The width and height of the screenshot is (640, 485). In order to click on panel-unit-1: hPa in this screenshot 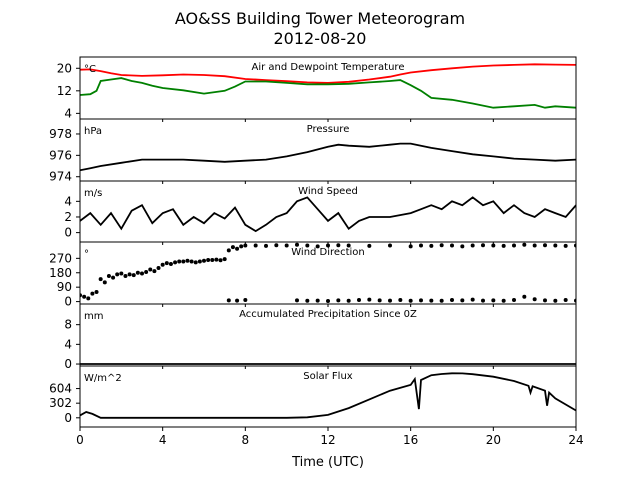, I will do `click(93, 131)`.